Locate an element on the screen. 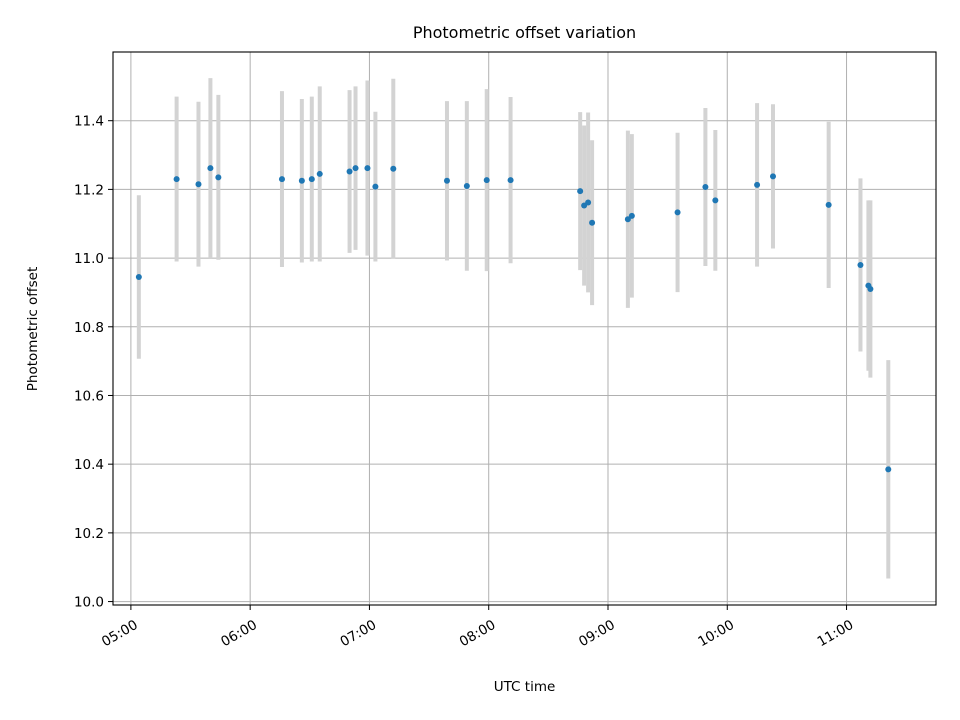 This screenshot has width=960, height=720. y-tick-label: 10.6 is located at coordinates (89, 396).